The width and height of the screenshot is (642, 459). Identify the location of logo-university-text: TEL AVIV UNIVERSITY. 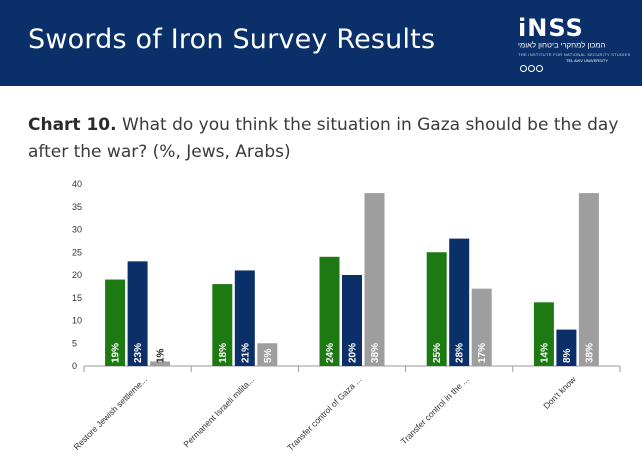
(587, 60).